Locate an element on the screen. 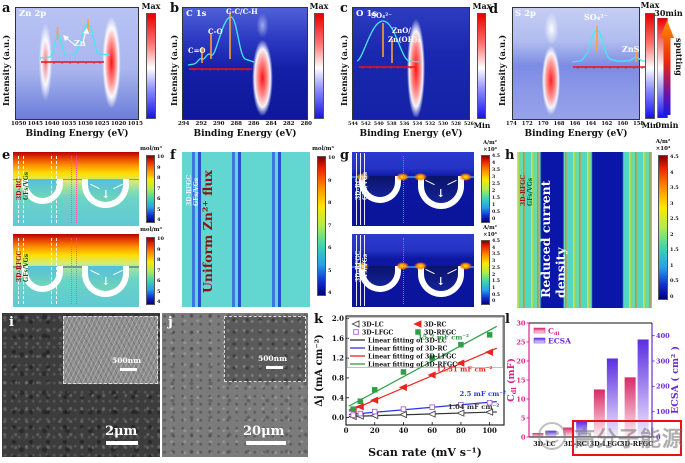  panel-b-letter: b is located at coordinates (175, 8).